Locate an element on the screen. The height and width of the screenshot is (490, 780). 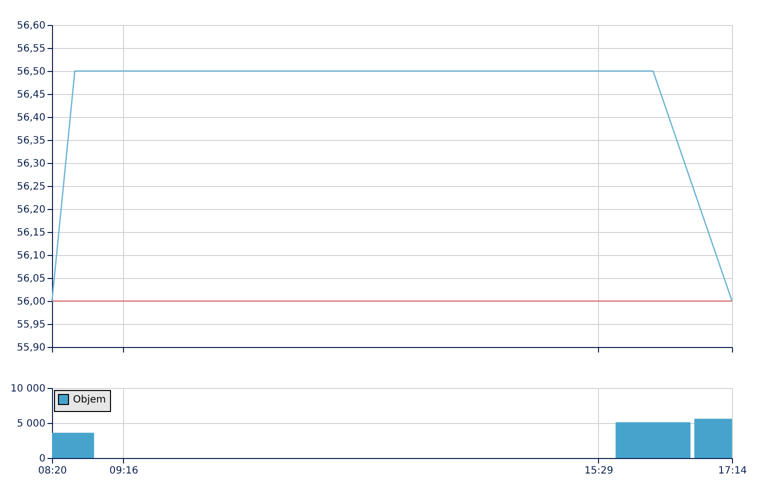
x-tick-label: 17:14 is located at coordinates (732, 471).